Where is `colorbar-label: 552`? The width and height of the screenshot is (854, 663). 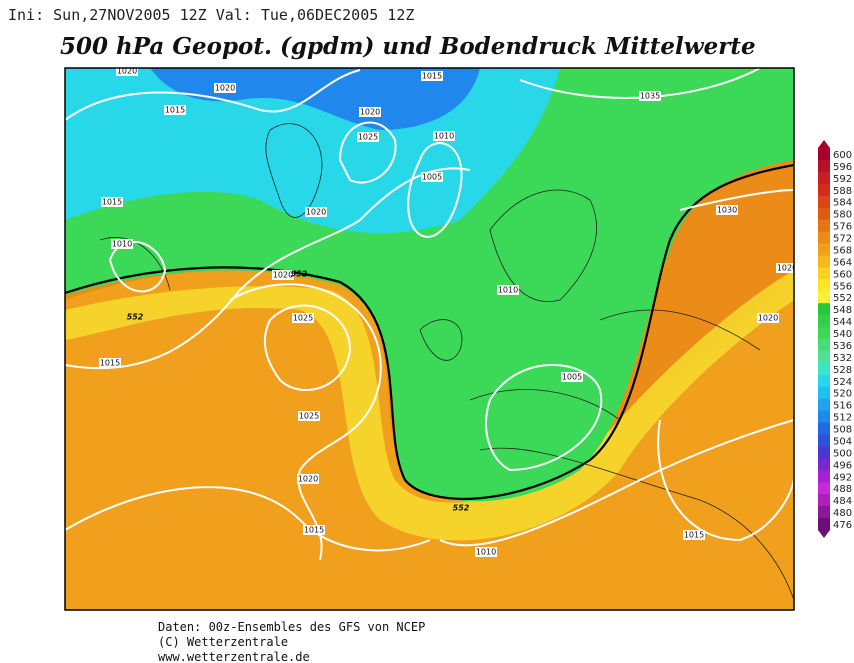 colorbar-label: 552 is located at coordinates (842, 298).